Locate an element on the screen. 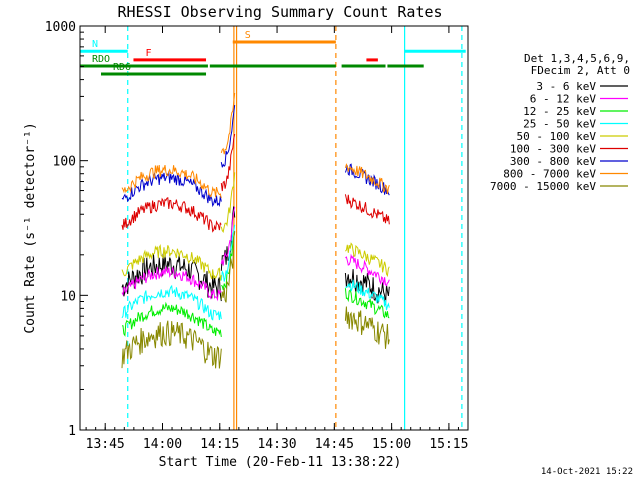 The height and width of the screenshot is (480, 640). series-line-50-100-kev is located at coordinates (255, 226).